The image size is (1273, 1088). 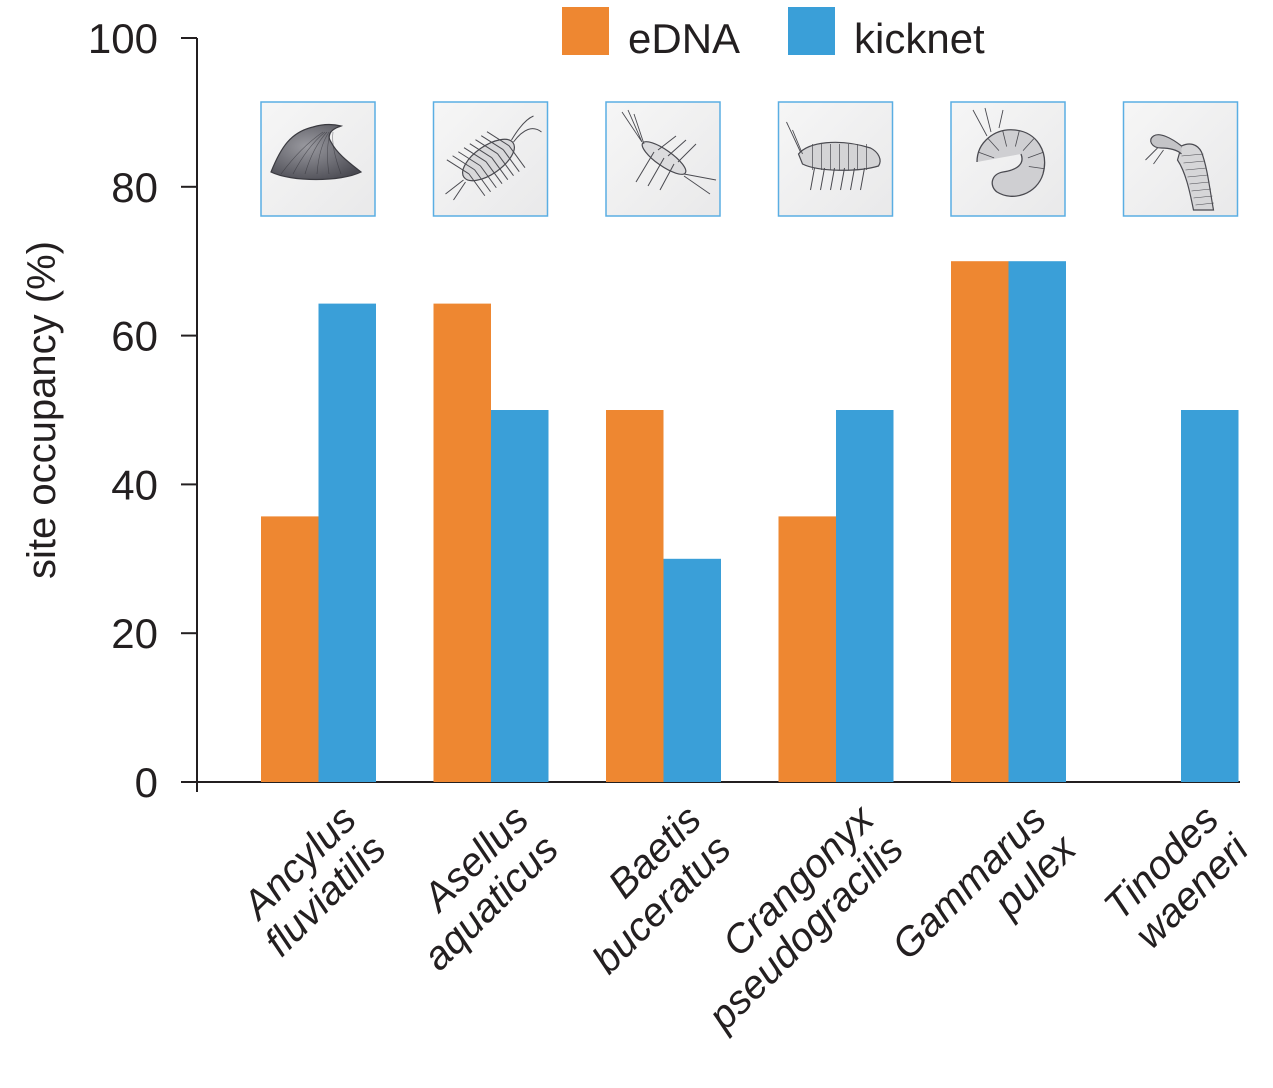 I want to click on mayfly-larva-sketch, so click(x=663, y=159).